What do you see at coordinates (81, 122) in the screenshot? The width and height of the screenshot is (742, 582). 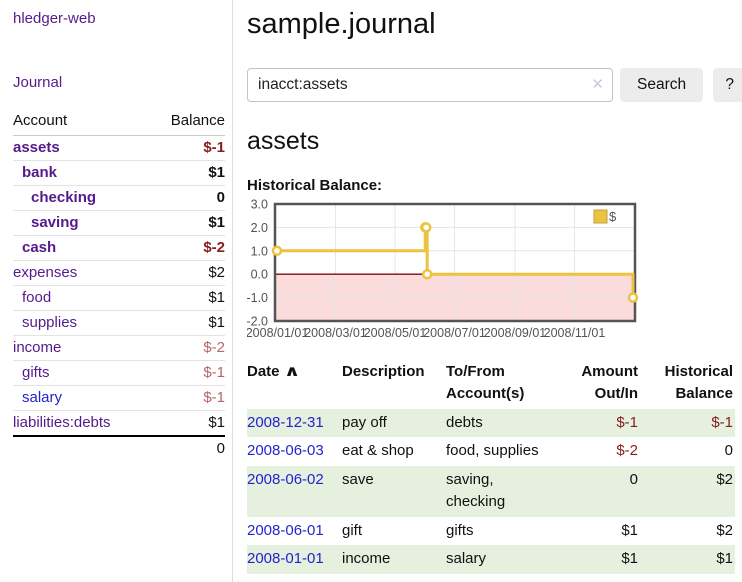 I see `account-column-header: Account` at bounding box center [81, 122].